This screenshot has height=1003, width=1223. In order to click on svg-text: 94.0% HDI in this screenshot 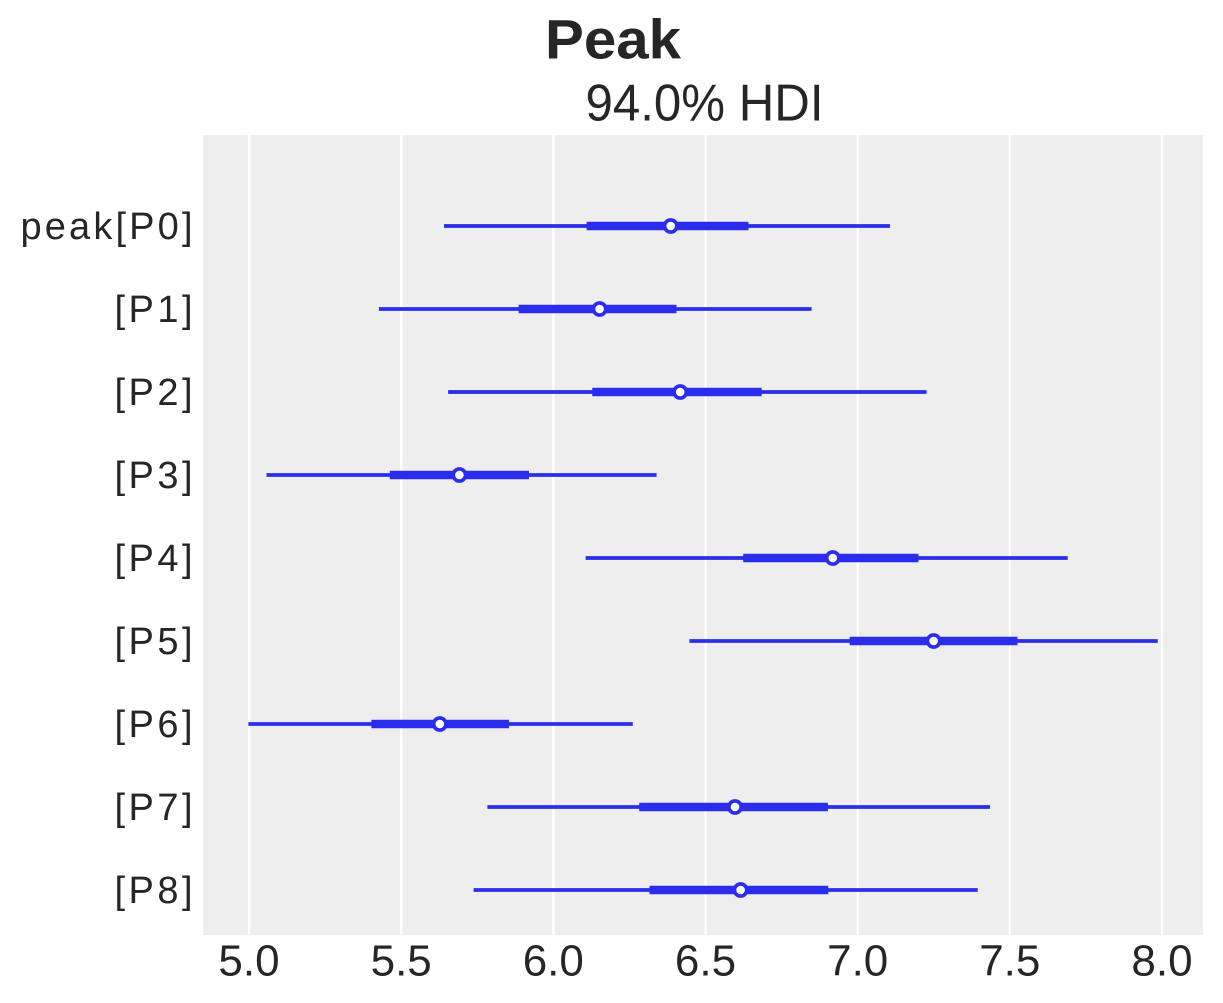, I will do `click(705, 103)`.